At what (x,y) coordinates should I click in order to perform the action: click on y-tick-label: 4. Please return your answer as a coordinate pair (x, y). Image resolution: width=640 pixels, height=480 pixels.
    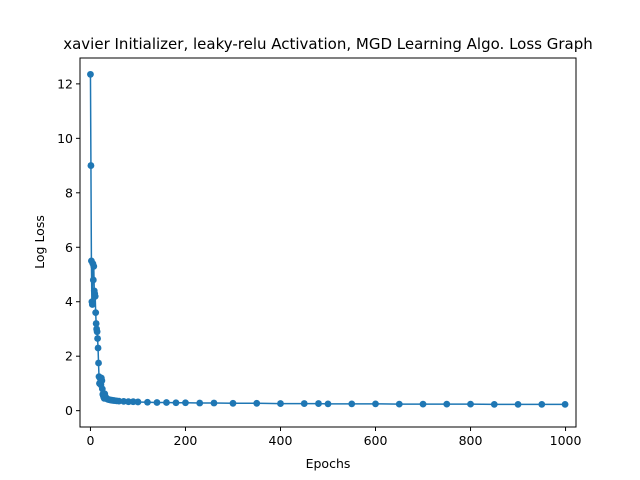
    Looking at the image, I should click on (69, 301).